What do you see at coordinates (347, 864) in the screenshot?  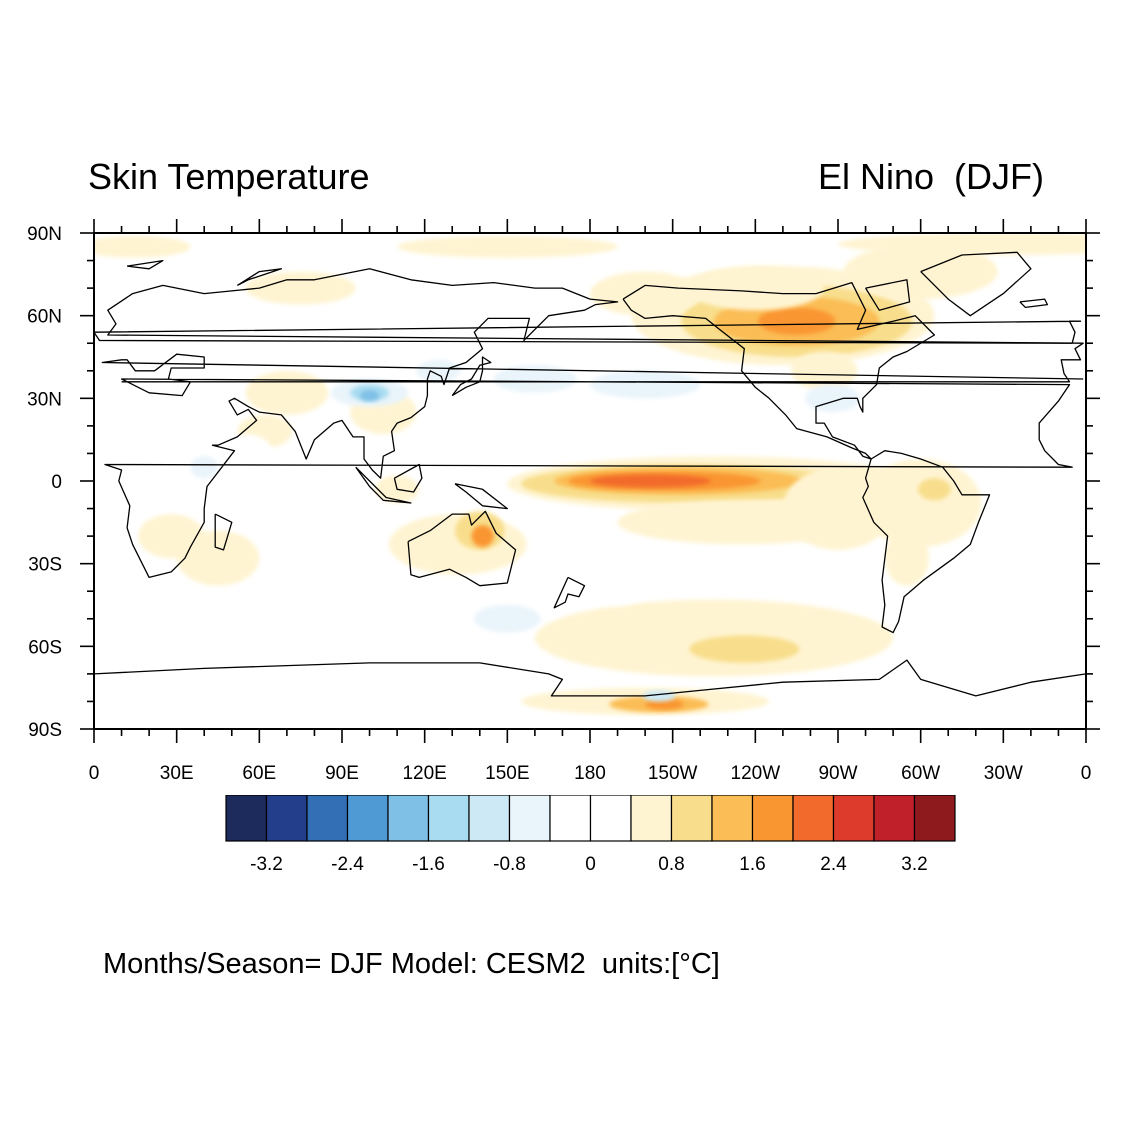 I see `colorbar-label: -2.4` at bounding box center [347, 864].